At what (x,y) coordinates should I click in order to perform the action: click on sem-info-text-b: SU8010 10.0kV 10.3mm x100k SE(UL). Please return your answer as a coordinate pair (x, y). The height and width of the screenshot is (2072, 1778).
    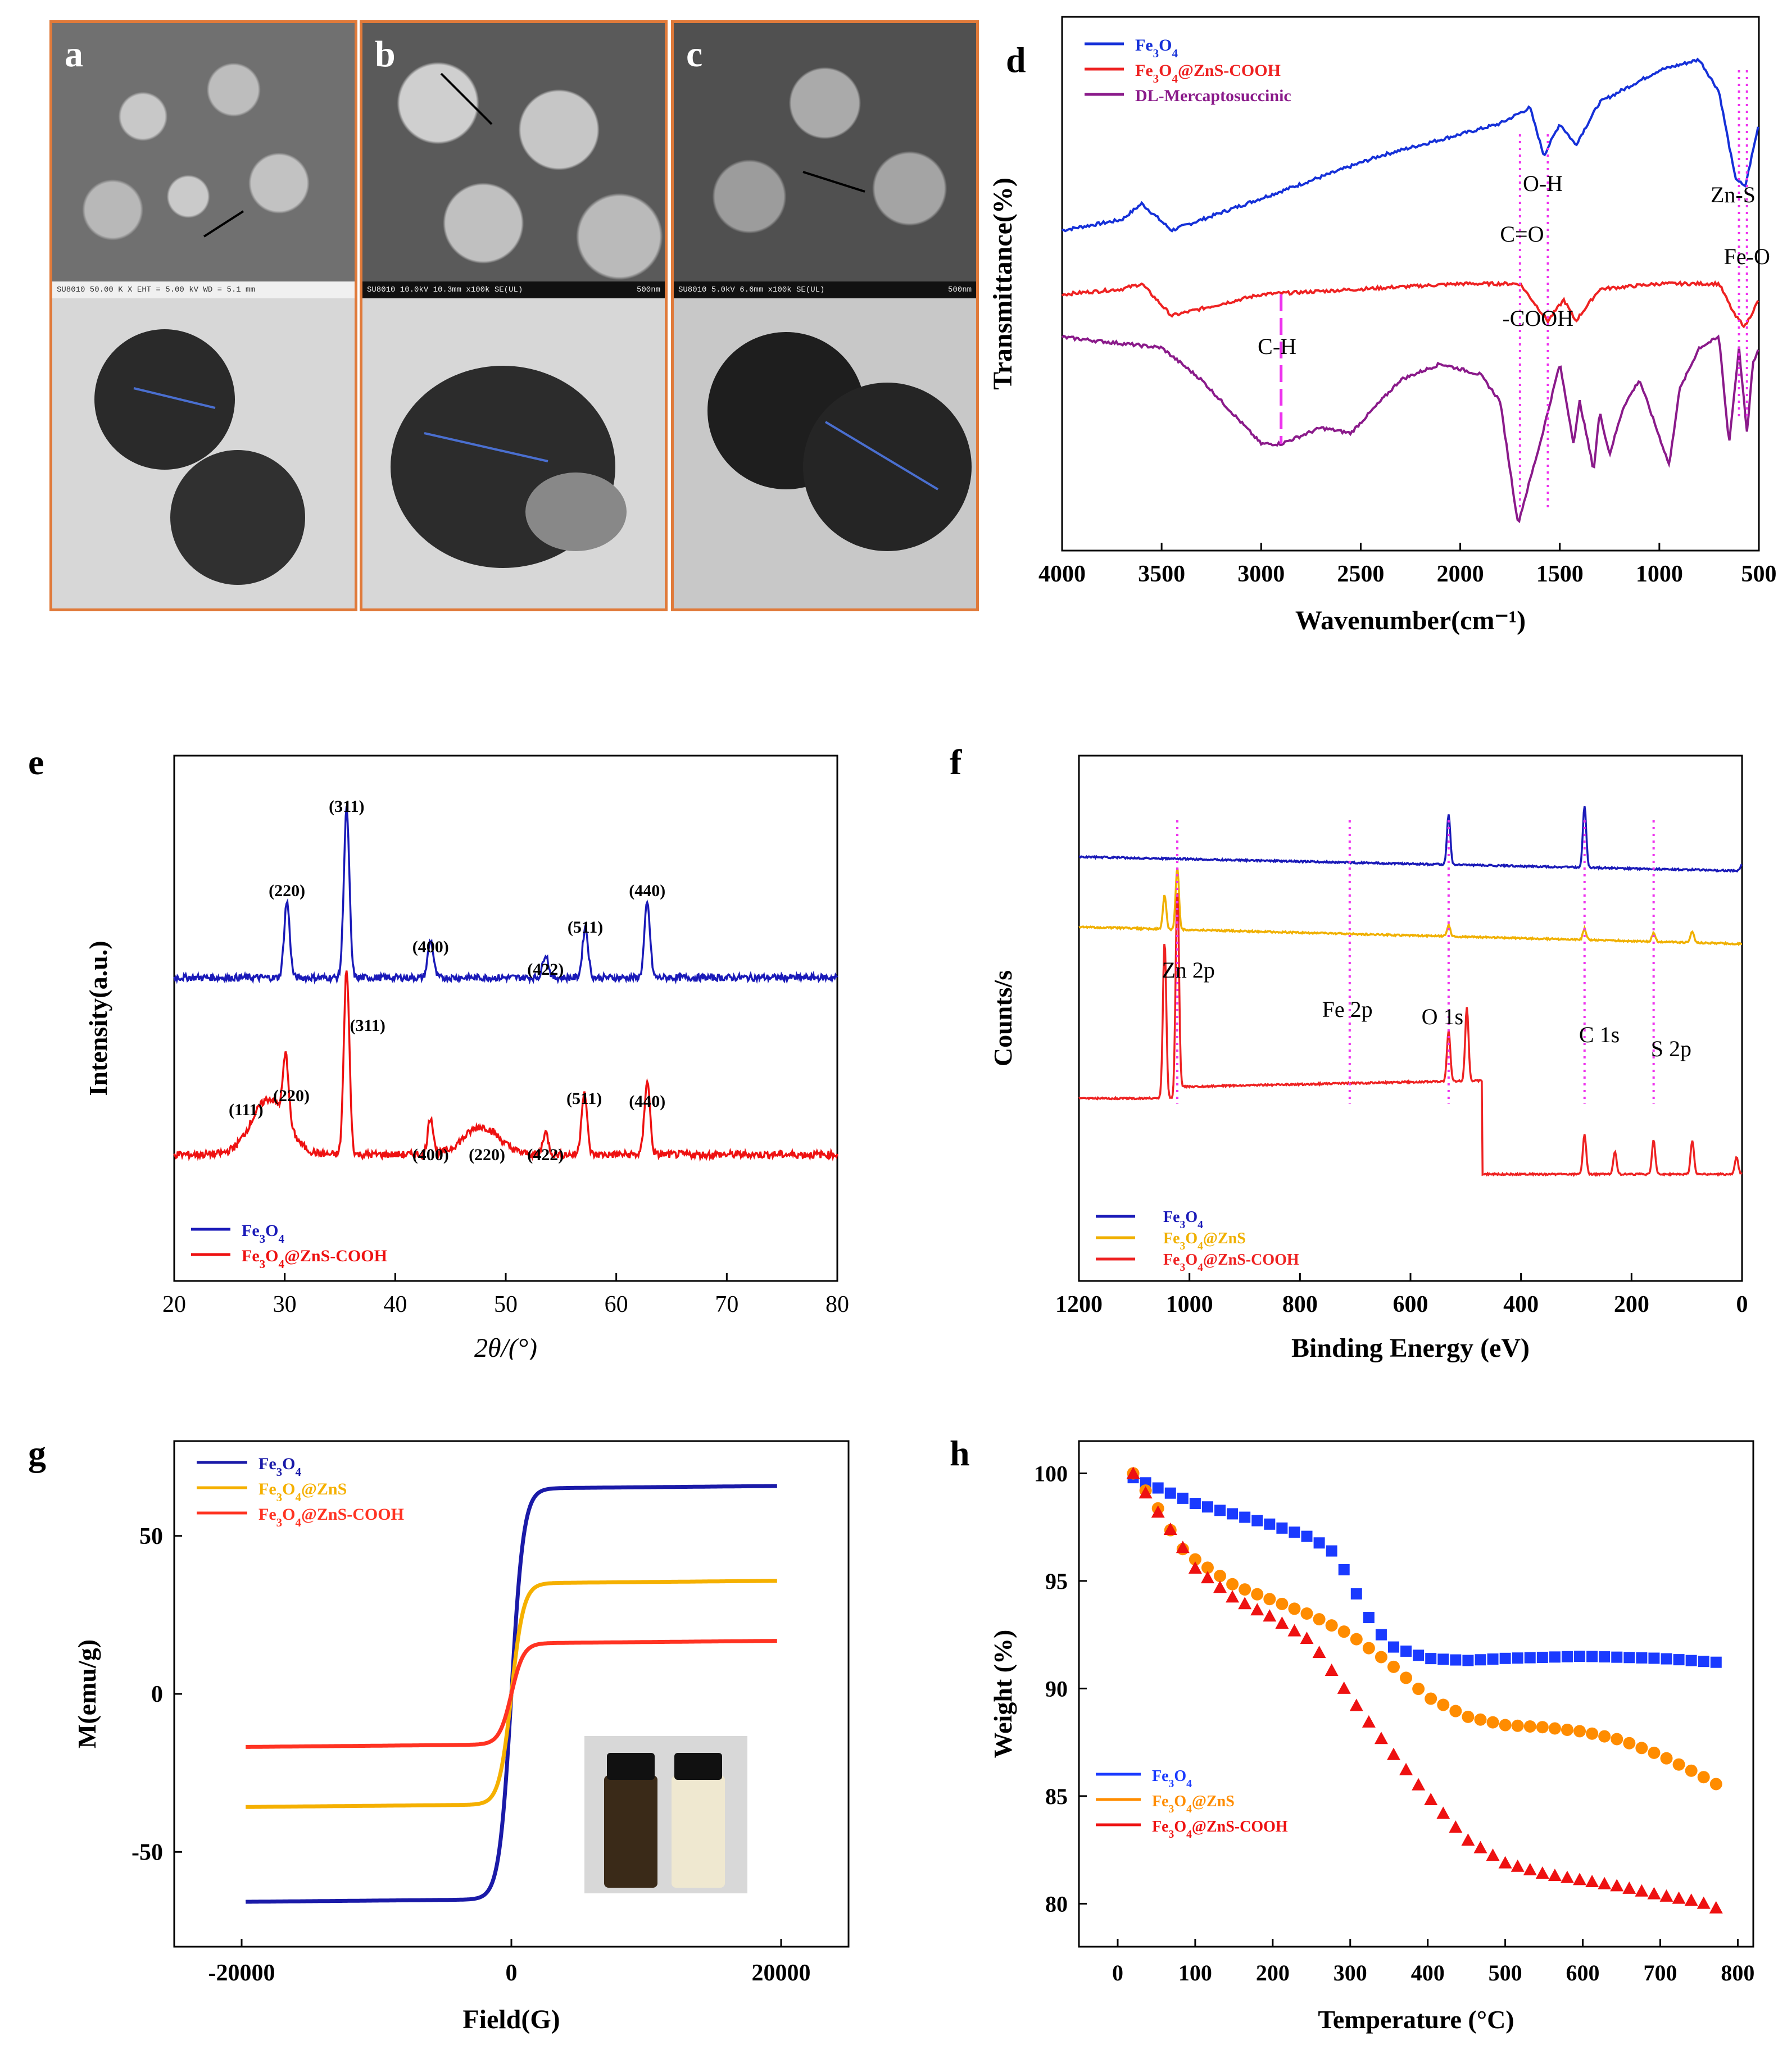
    Looking at the image, I should click on (445, 289).